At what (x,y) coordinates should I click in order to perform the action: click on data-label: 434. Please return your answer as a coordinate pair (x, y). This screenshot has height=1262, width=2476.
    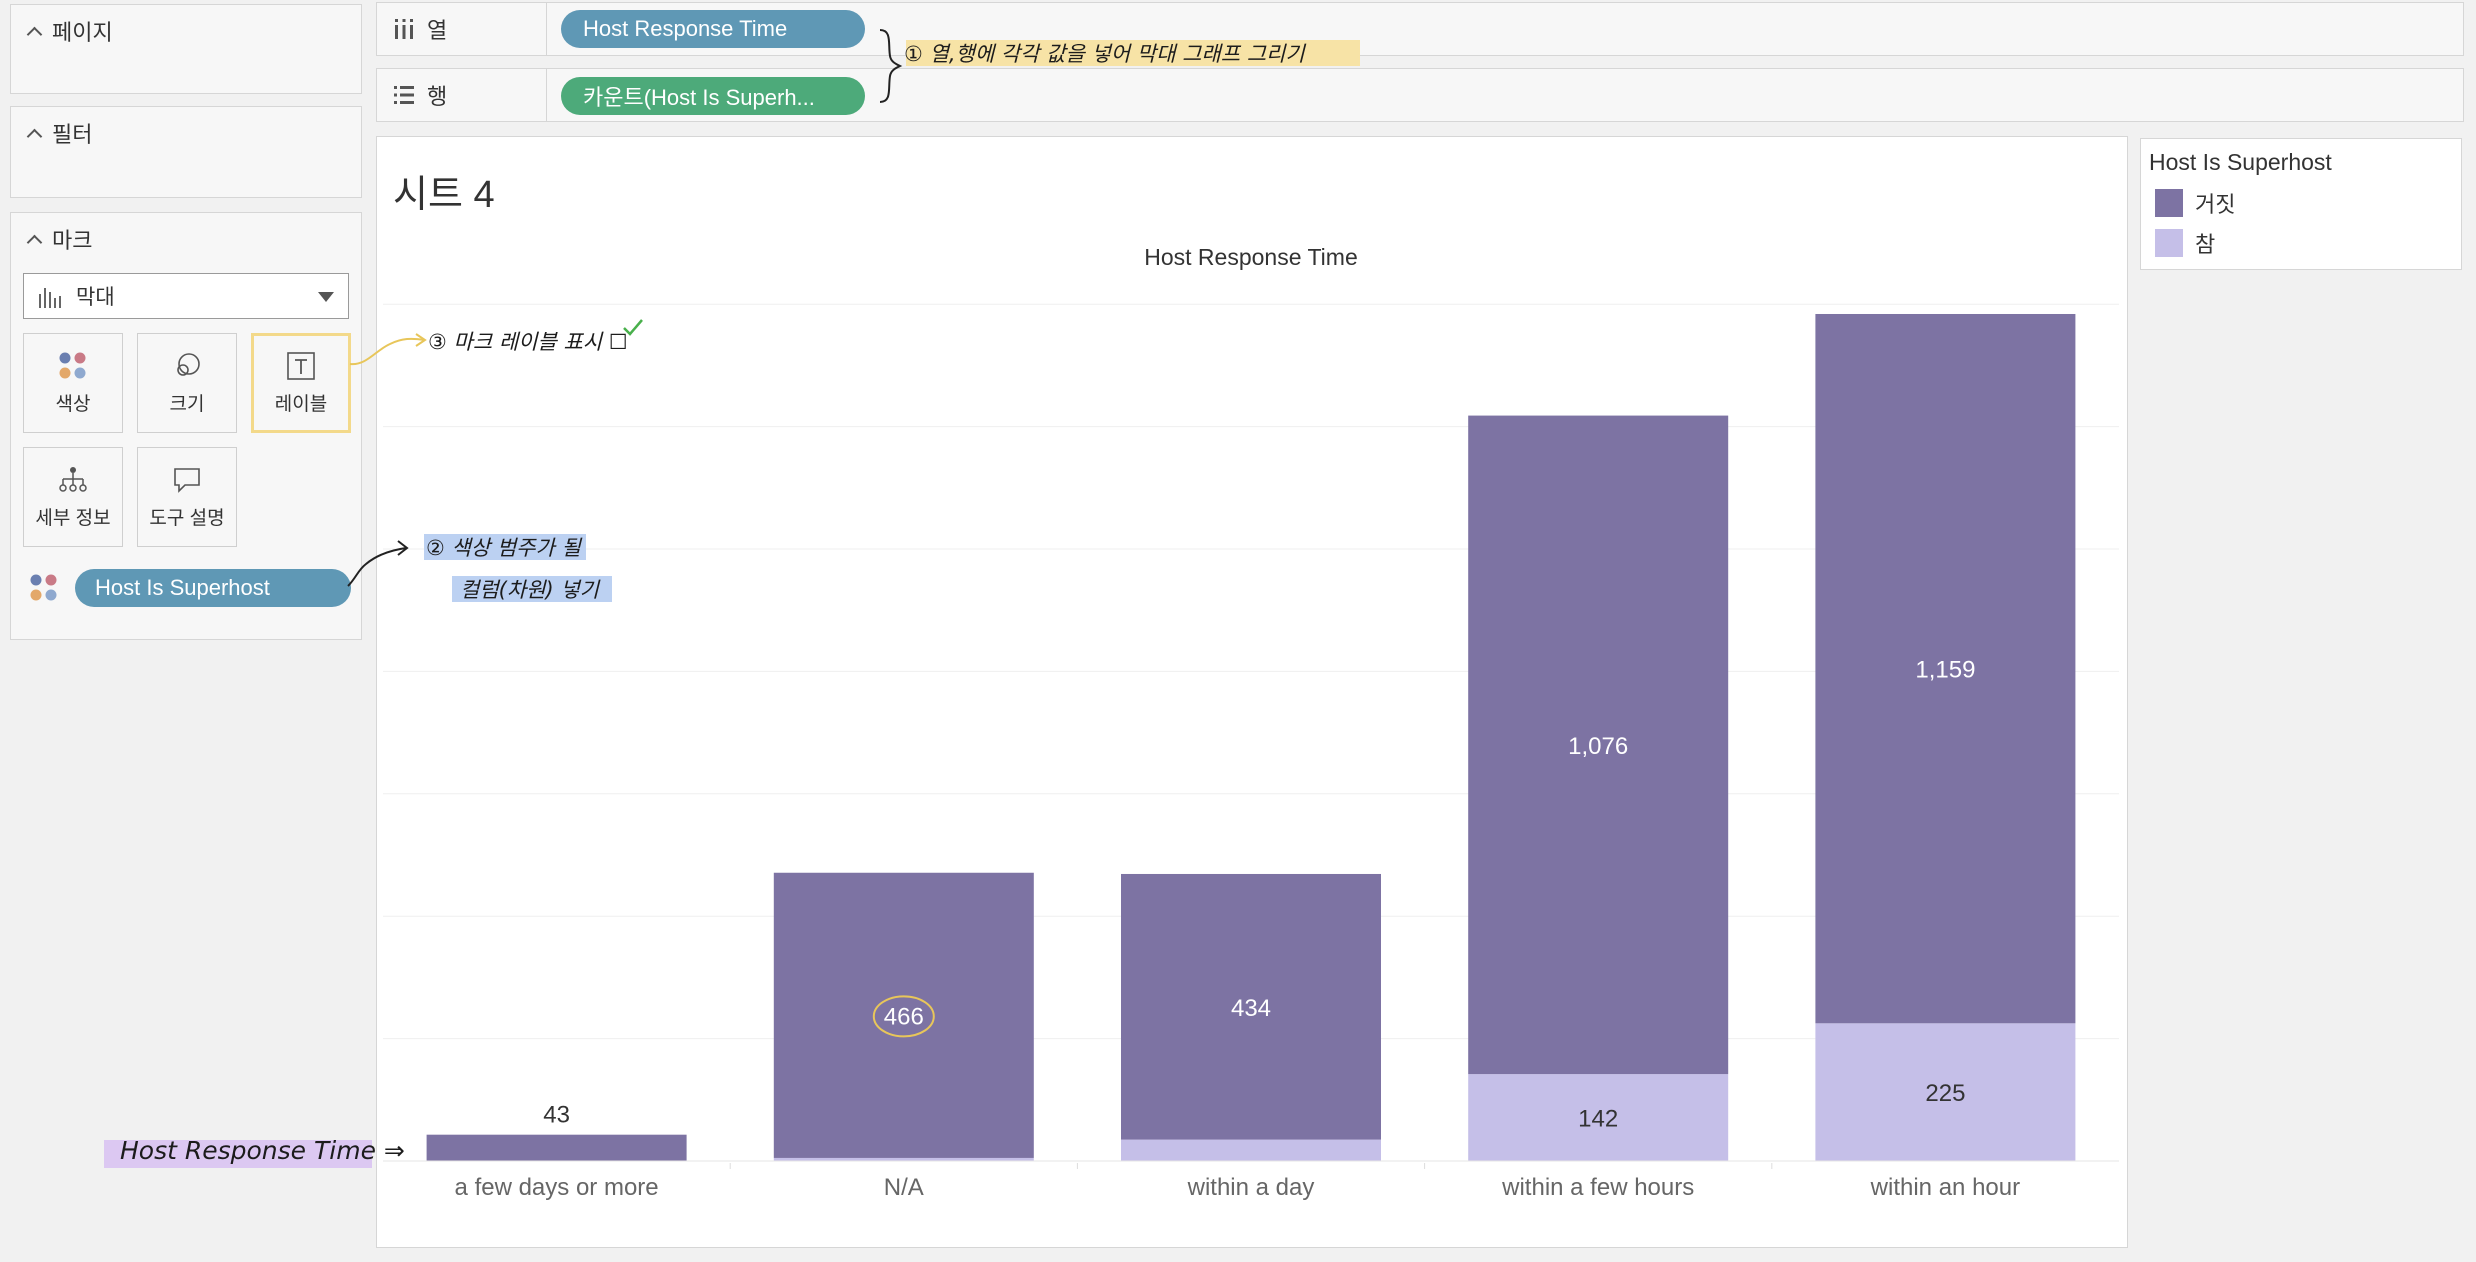
    Looking at the image, I should click on (1251, 1008).